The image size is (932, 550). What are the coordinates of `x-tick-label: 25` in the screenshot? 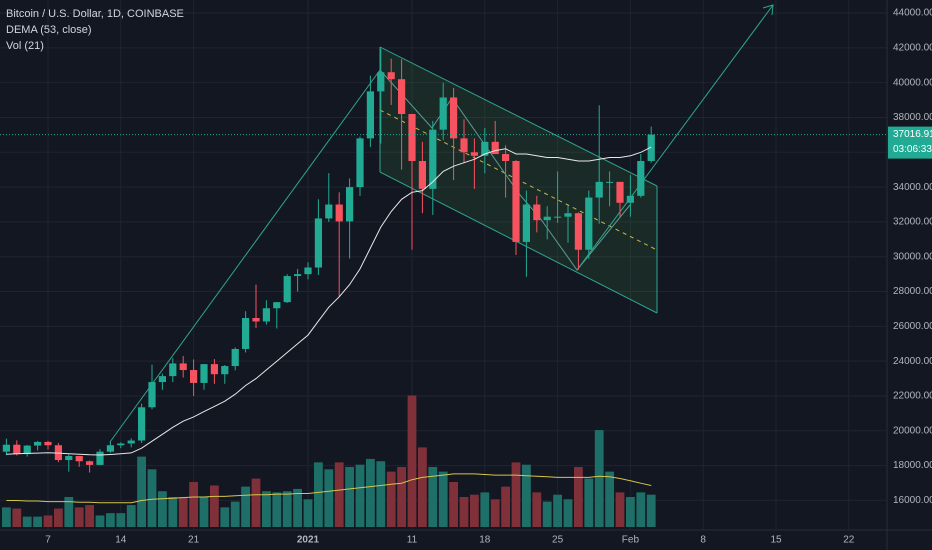 It's located at (558, 540).